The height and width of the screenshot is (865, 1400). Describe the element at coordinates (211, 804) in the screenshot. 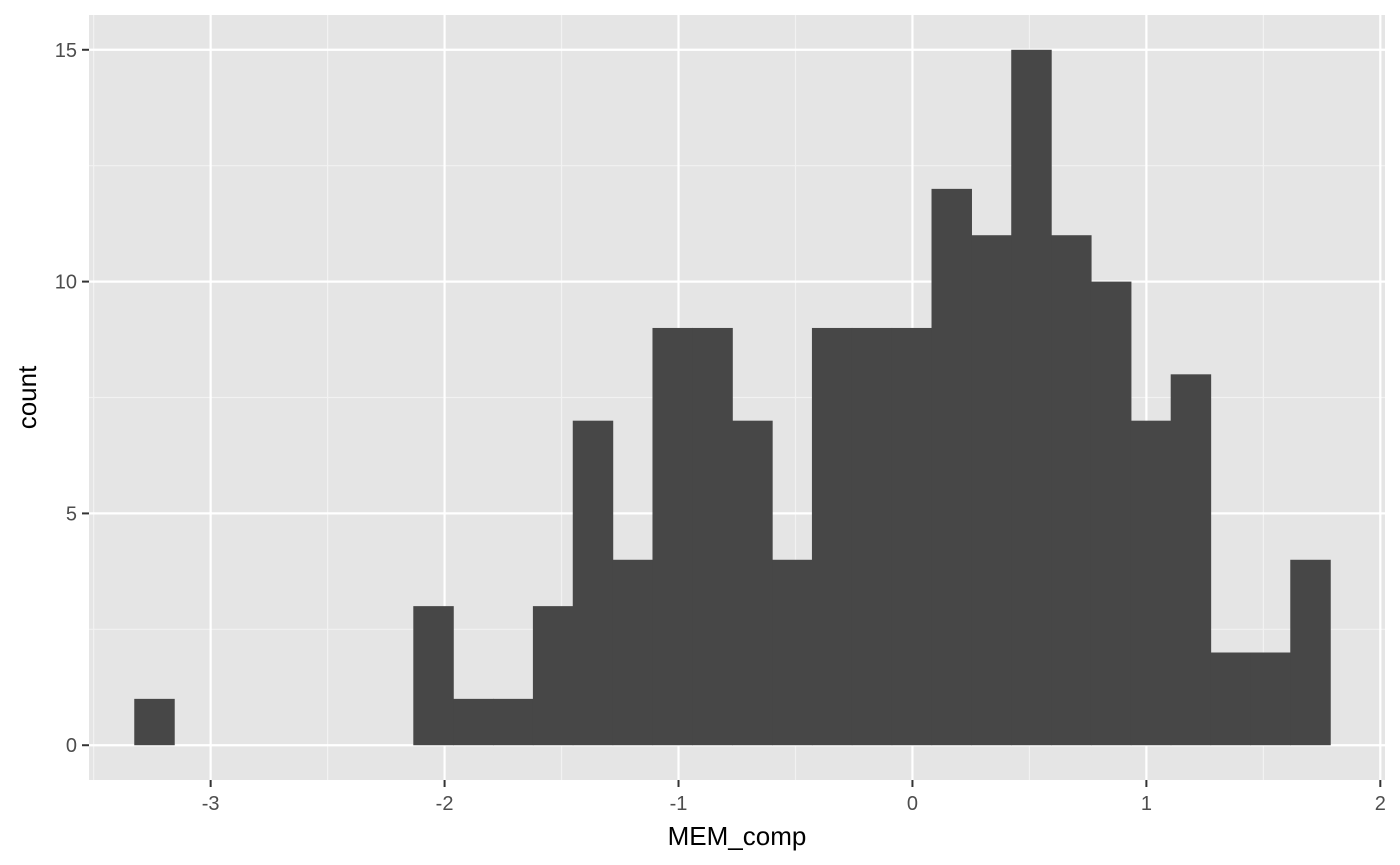

I see `x-tick-label: -3` at that location.